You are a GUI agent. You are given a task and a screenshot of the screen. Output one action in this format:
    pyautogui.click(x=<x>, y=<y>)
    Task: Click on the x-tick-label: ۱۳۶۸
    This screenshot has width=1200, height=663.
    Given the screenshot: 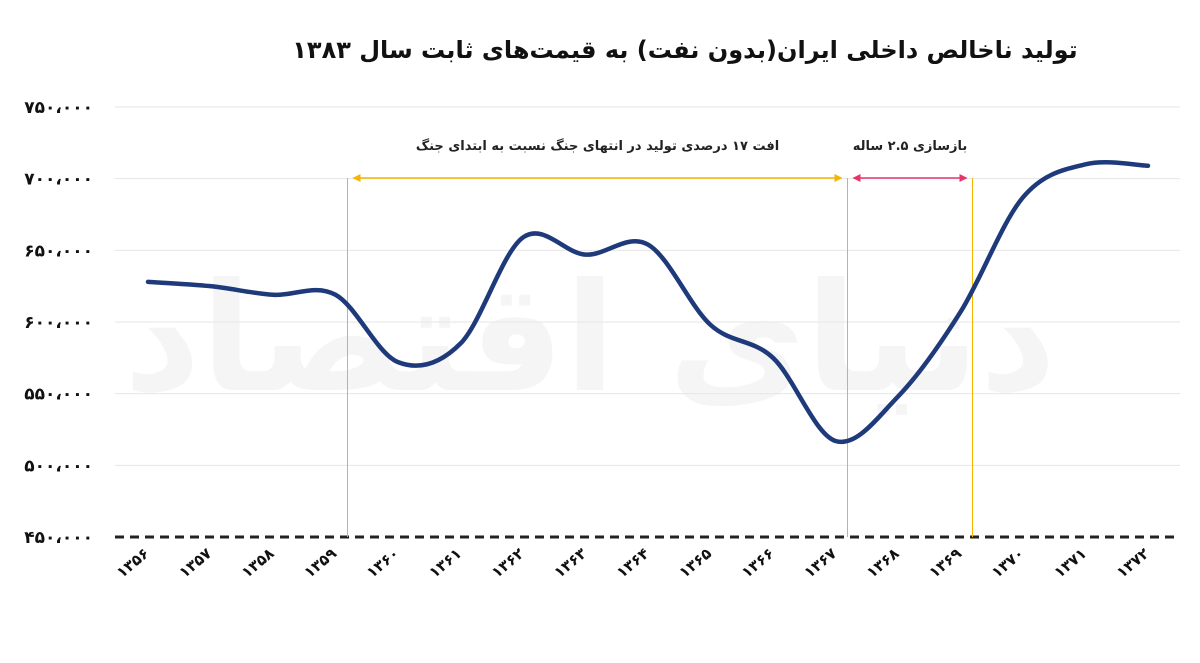 What is the action you would take?
    pyautogui.click(x=883, y=562)
    